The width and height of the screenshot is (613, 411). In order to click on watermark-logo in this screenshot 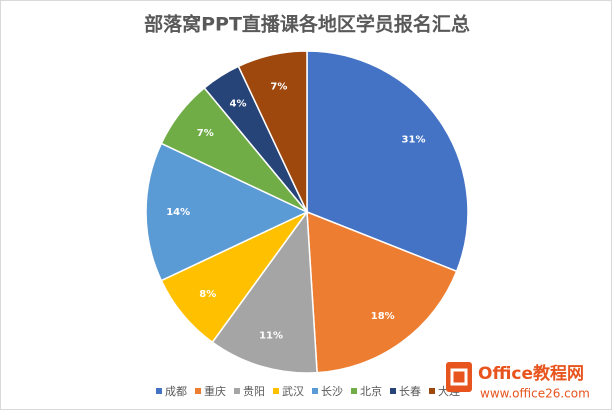, I will do `click(459, 377)`.